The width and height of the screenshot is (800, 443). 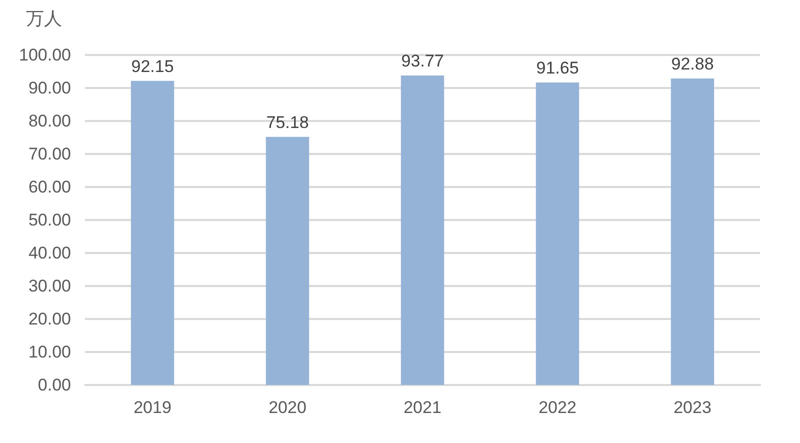 What do you see at coordinates (49, 121) in the screenshot?
I see `y-tick-label: 80.00` at bounding box center [49, 121].